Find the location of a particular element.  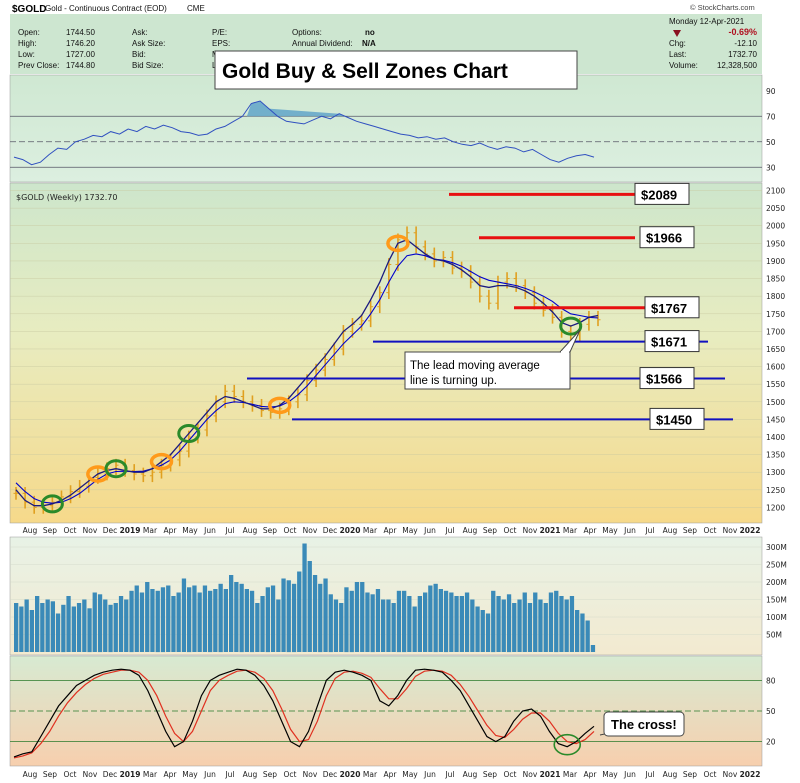

field-dividend-value: N/A is located at coordinates (369, 43).